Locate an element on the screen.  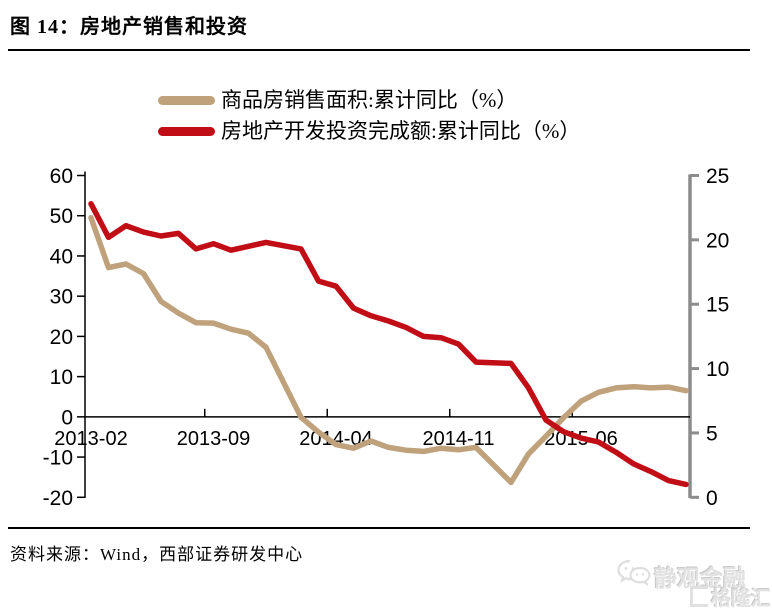
gelonghui-watermark: 格隆汇 is located at coordinates (730, 596).